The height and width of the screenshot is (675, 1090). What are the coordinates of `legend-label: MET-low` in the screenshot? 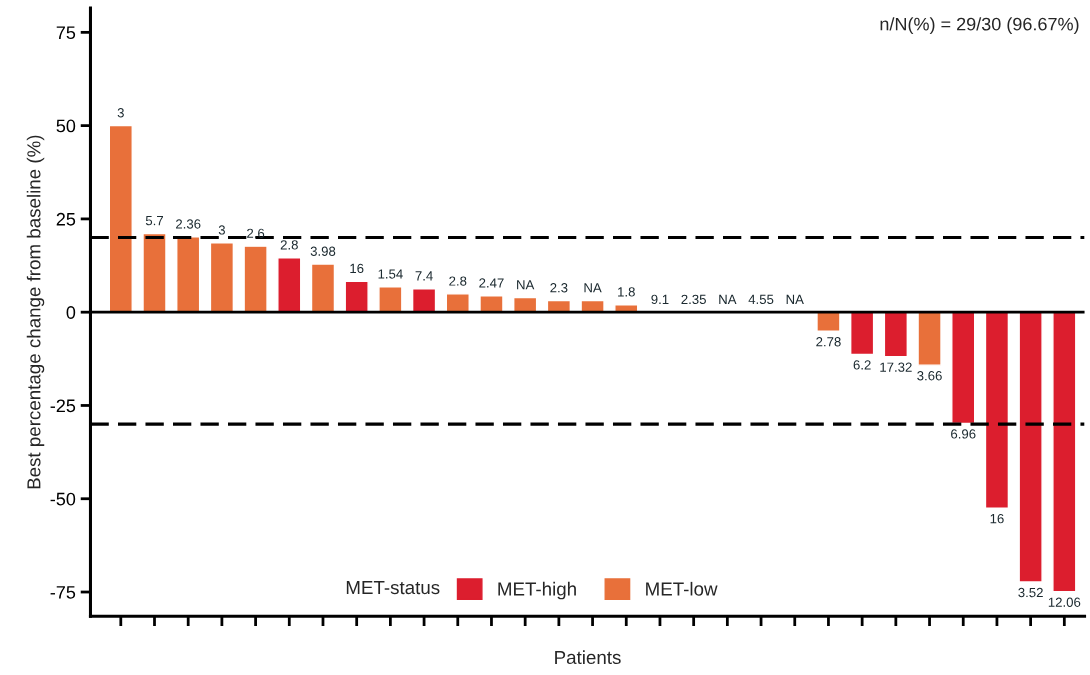 It's located at (682, 588).